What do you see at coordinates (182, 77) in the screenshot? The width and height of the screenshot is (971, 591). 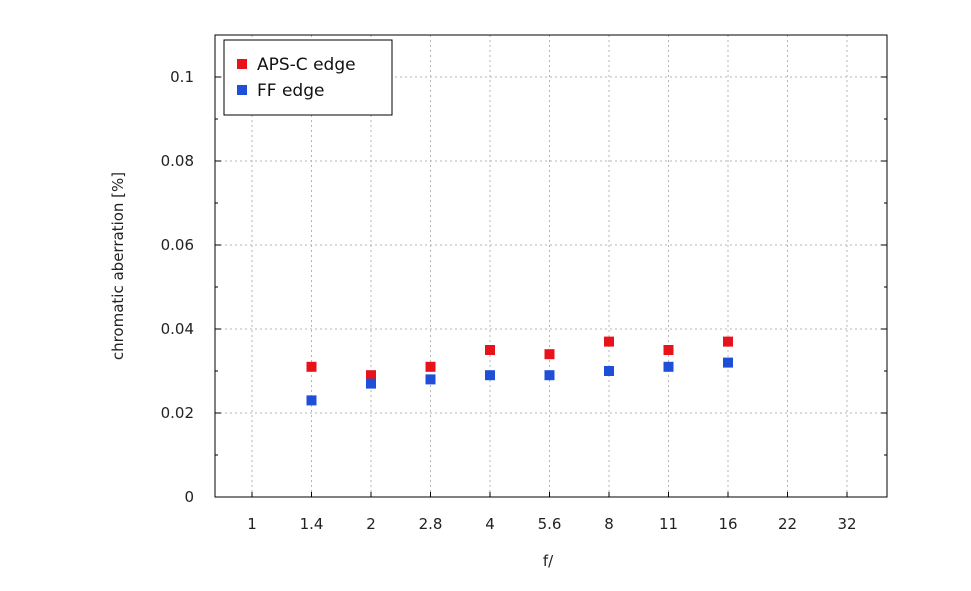 I see `y-tick-label: 0.1` at bounding box center [182, 77].